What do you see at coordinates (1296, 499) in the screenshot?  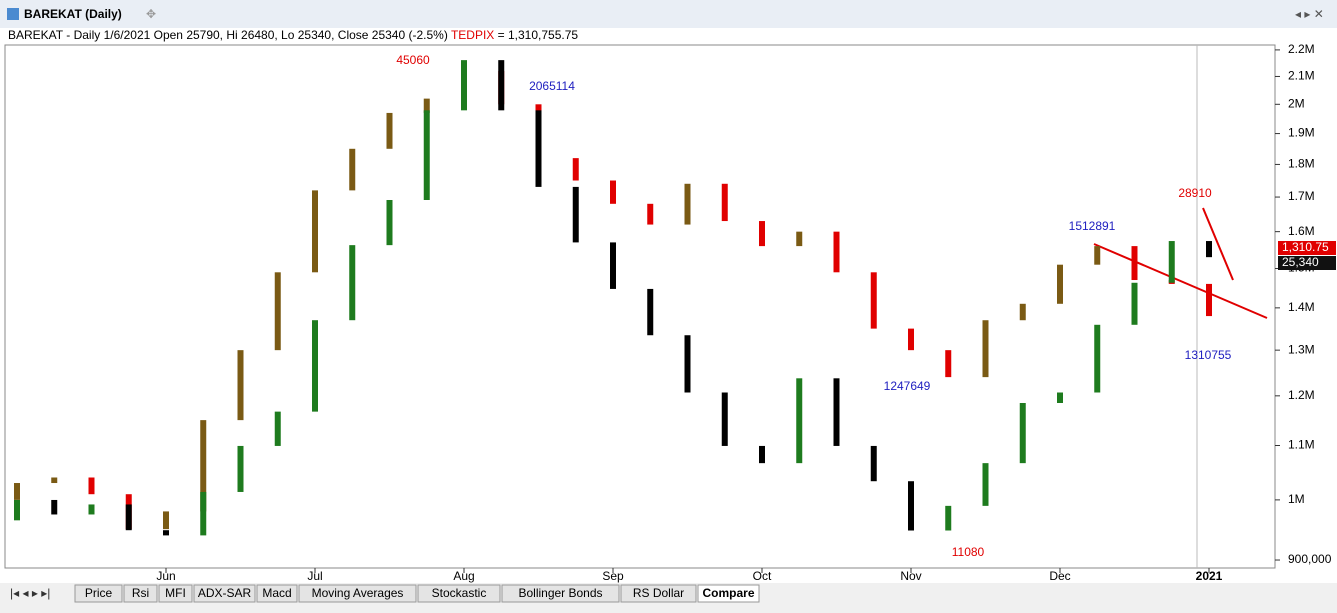 I see `y-tick-label: 1M` at bounding box center [1296, 499].